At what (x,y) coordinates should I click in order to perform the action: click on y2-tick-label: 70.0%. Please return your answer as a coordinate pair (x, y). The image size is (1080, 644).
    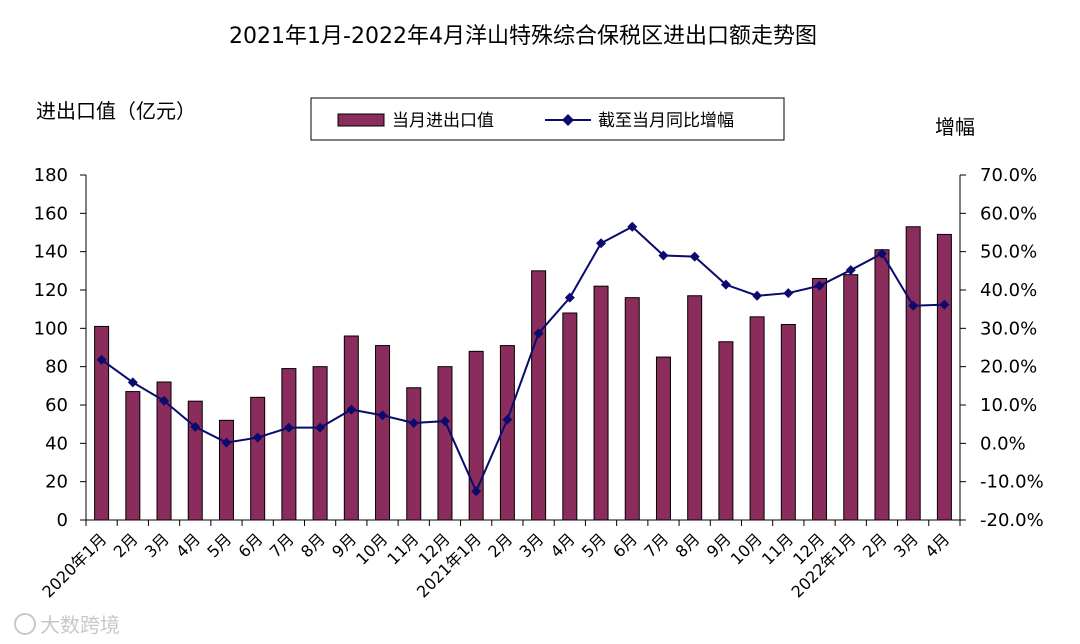
    Looking at the image, I should click on (1008, 175).